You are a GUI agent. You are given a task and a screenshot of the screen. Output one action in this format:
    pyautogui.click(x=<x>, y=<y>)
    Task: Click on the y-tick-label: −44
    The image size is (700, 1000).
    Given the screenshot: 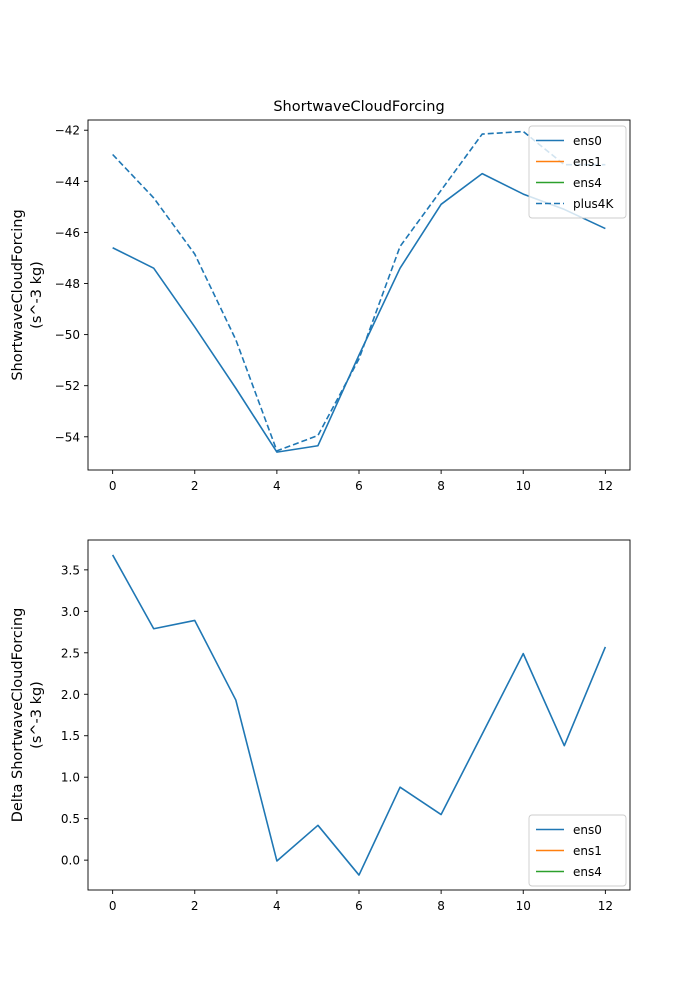 What is the action you would take?
    pyautogui.click(x=67, y=182)
    